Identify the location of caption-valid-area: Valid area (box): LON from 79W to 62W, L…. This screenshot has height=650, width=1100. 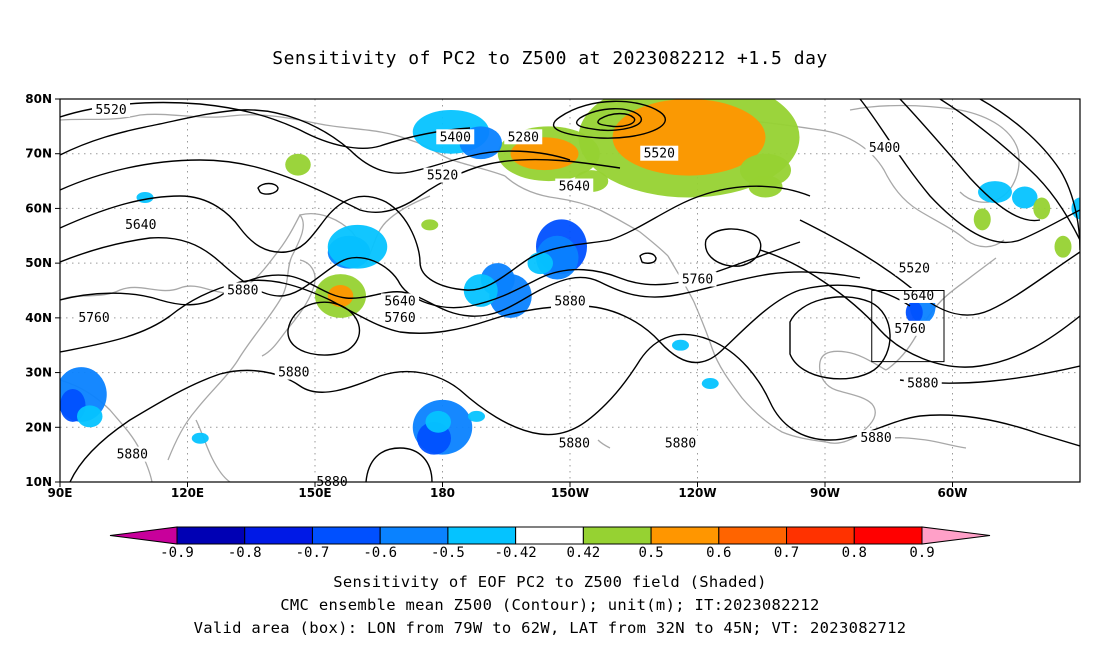
(550, 628).